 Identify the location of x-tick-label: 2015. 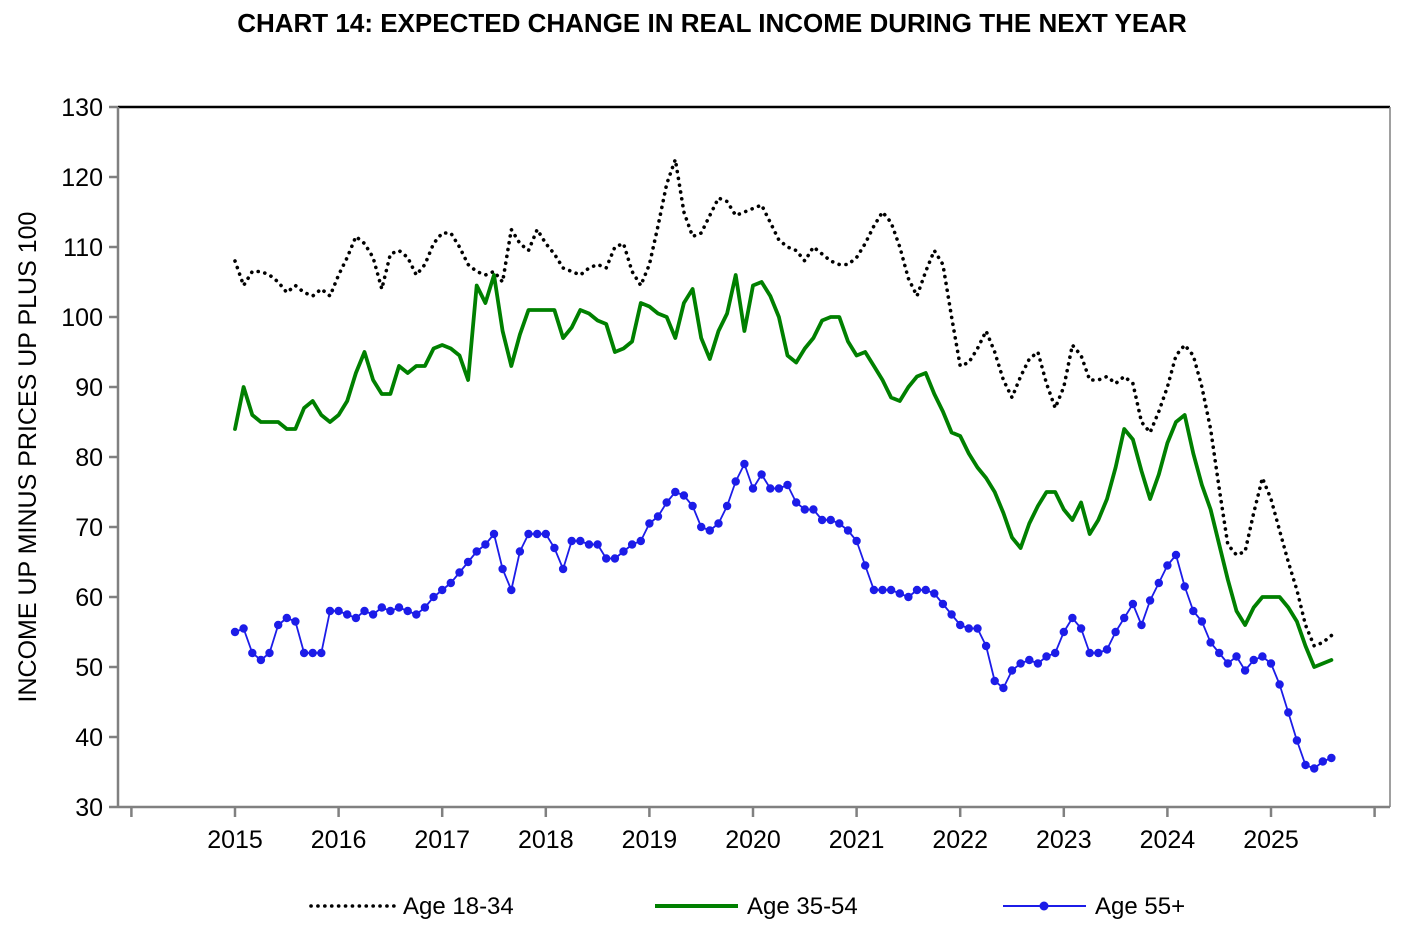
(235, 840).